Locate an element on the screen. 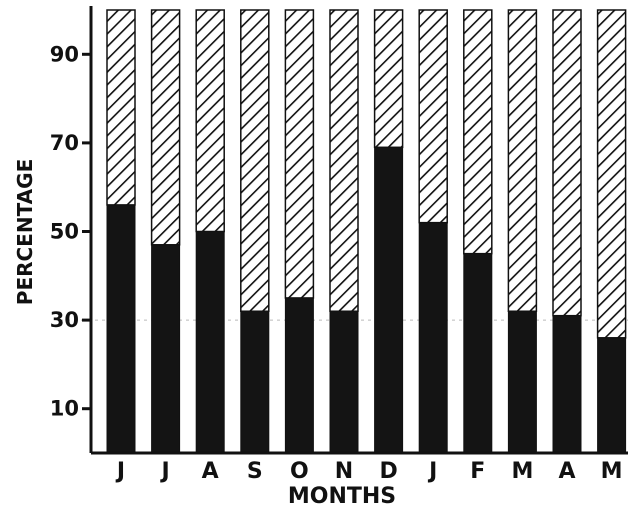 This screenshot has height=510, width=628. y-tick-label: 70 is located at coordinates (64, 143).